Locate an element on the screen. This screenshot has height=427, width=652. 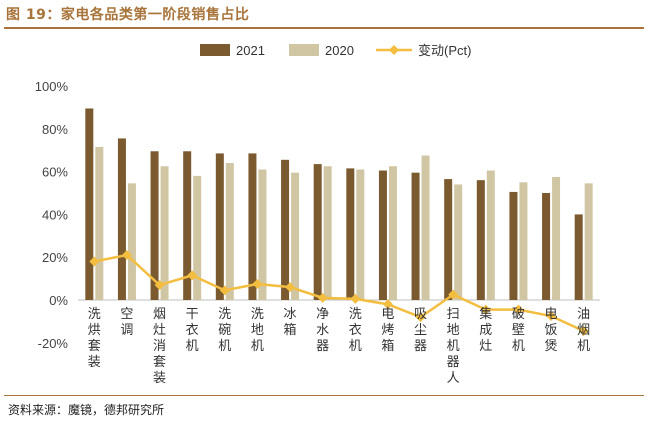
y-tick-label: 80% is located at coordinates (55, 129).